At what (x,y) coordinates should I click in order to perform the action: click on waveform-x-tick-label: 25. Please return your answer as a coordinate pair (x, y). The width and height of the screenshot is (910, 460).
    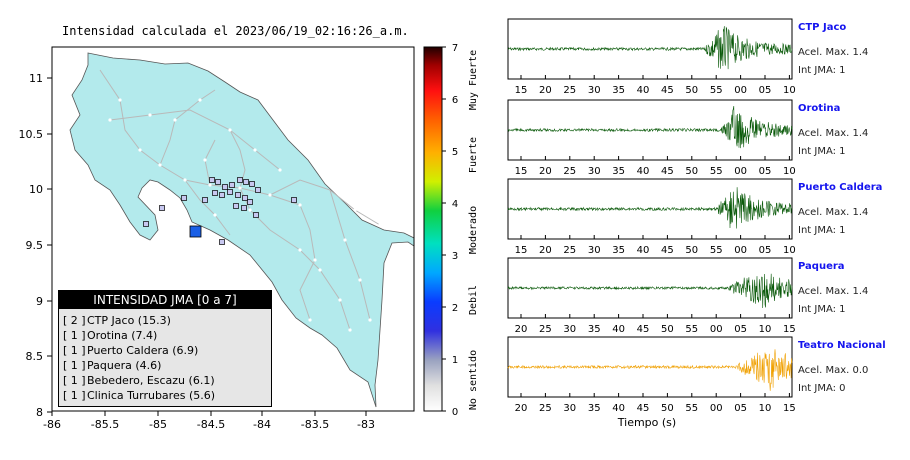
    Looking at the image, I should click on (569, 171).